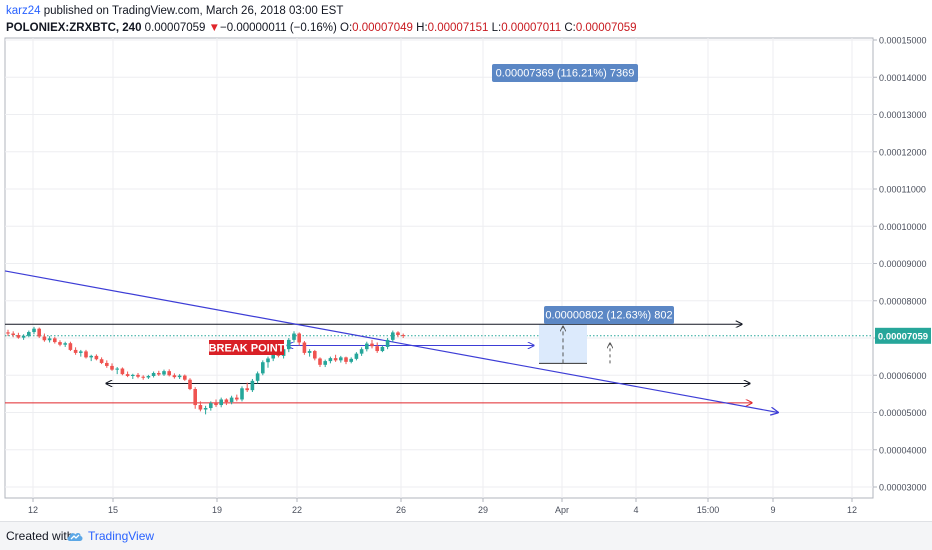 The width and height of the screenshot is (932, 550). What do you see at coordinates (74, 28) in the screenshot?
I see `symbol-label: POLONIEX:ZRXBTC, 240` at bounding box center [74, 28].